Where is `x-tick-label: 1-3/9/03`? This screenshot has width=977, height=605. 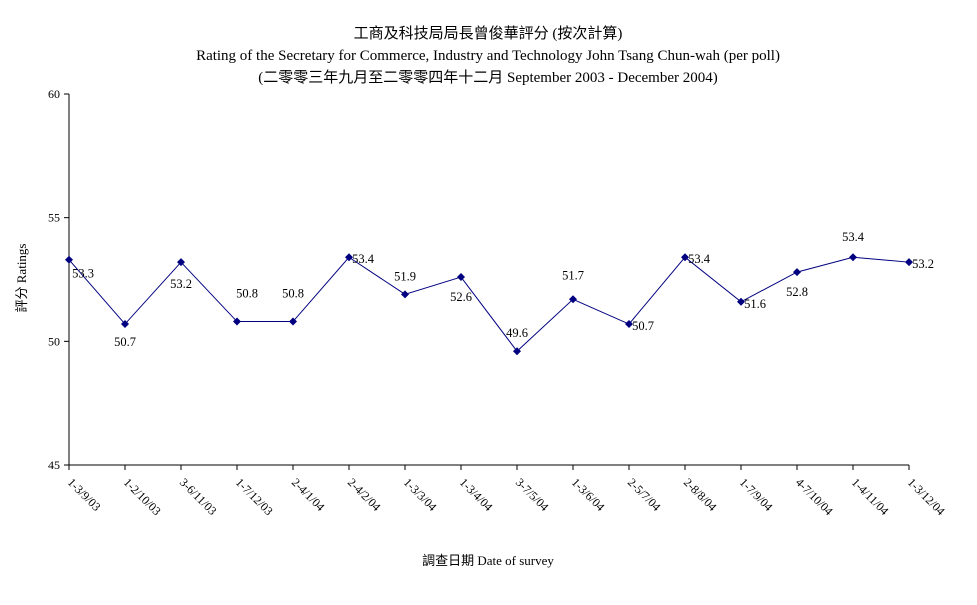 x-tick-label: 1-3/9/03 is located at coordinates (84, 494).